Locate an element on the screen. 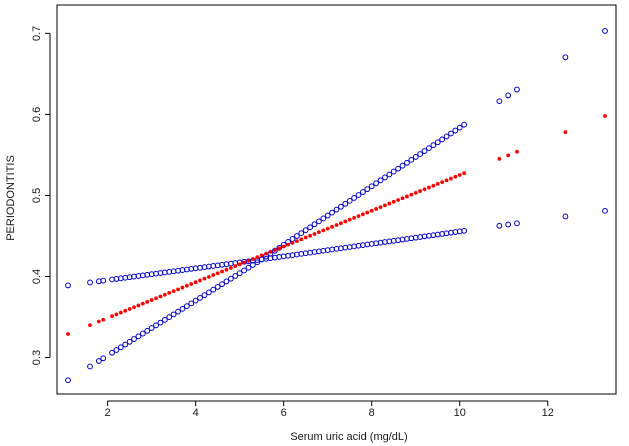 Image resolution: width=629 pixels, height=446 pixels. x-tick-label: 12 is located at coordinates (548, 413).